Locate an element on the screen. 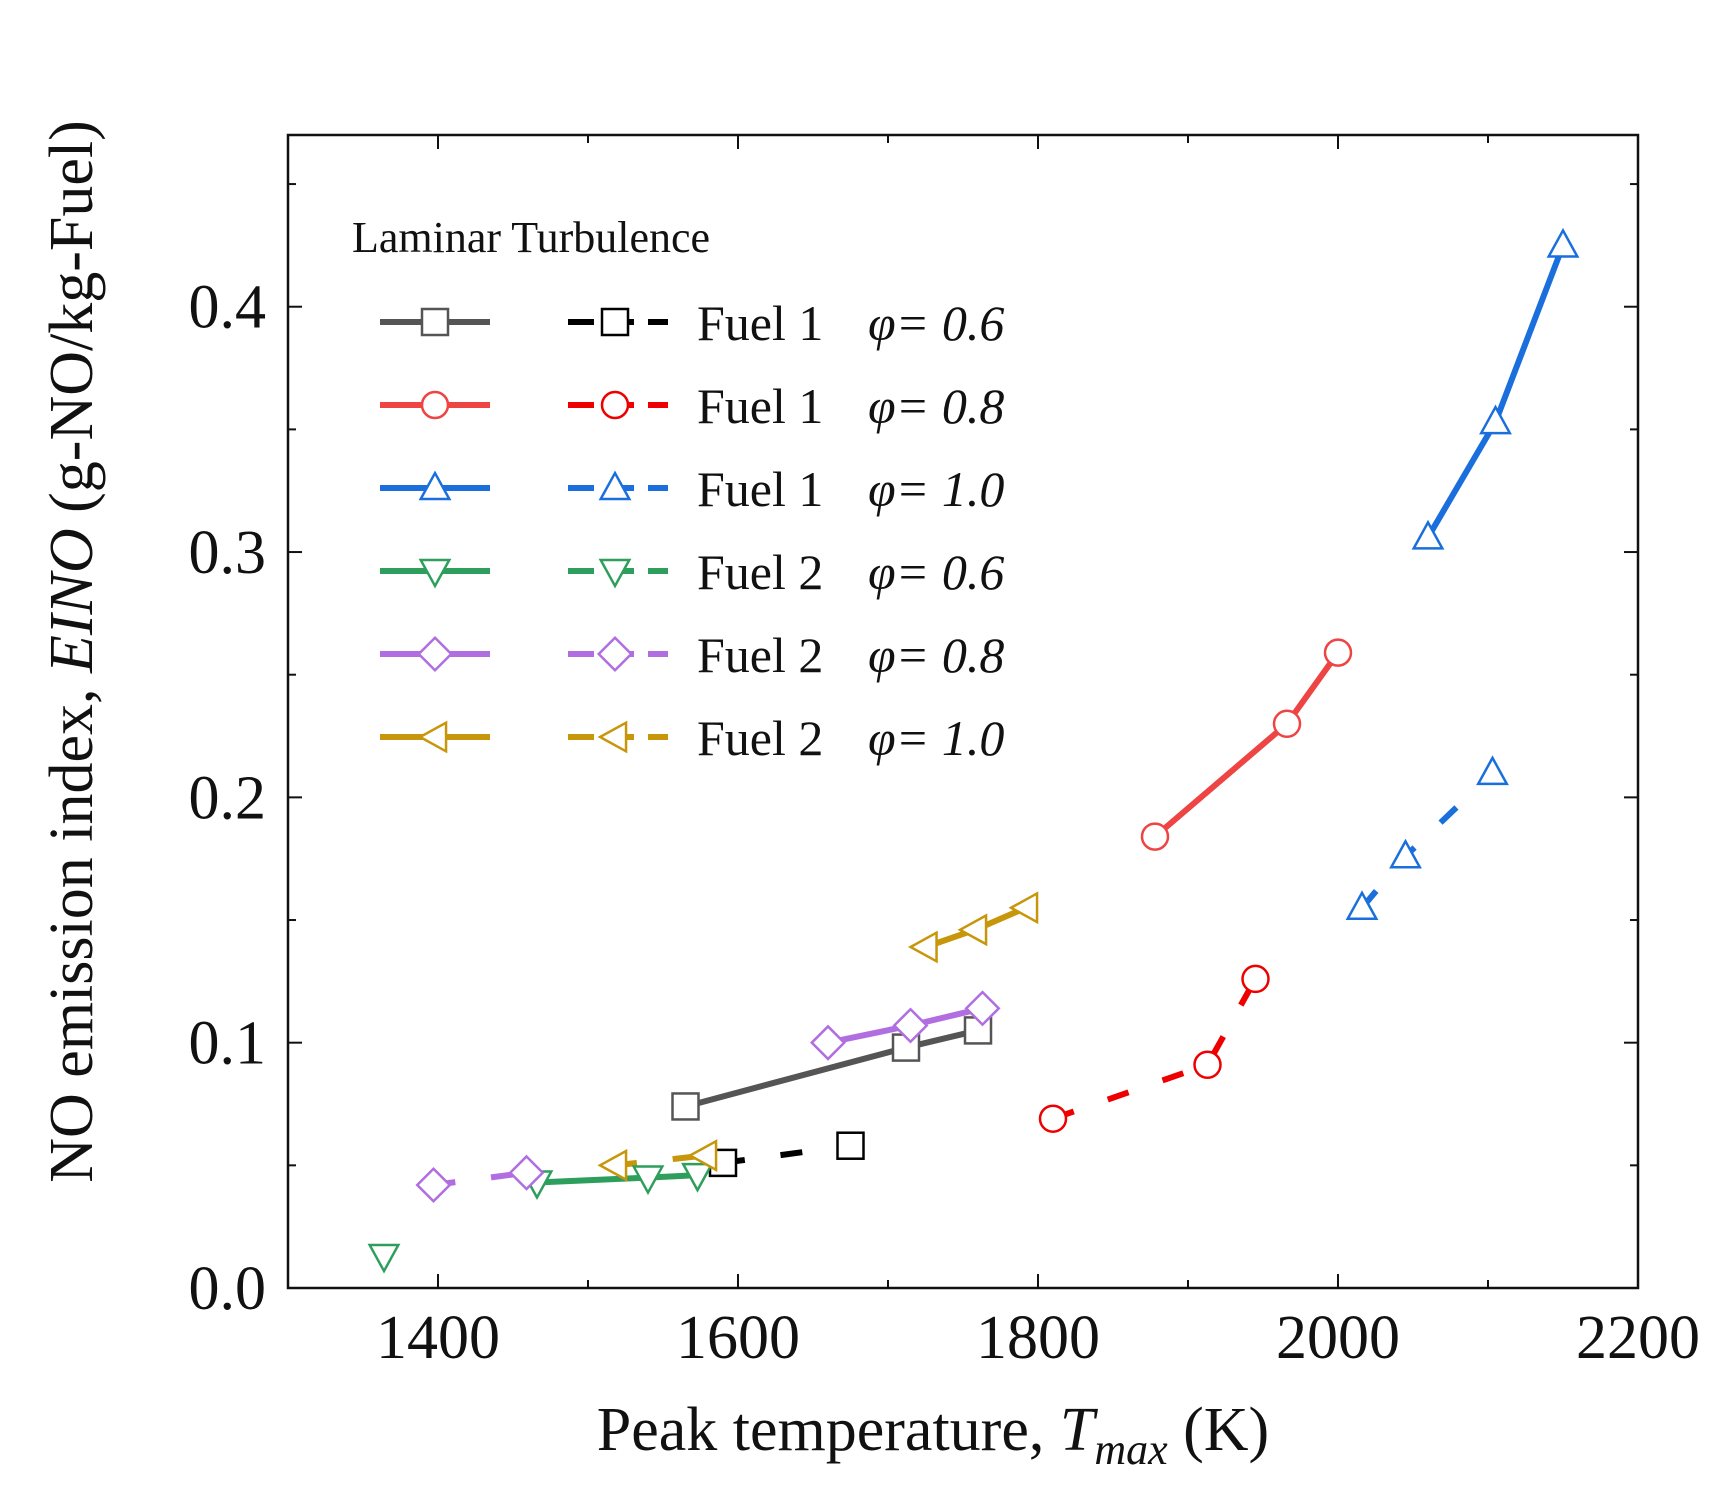  x-tick-label: 2200 is located at coordinates (1638, 1338).